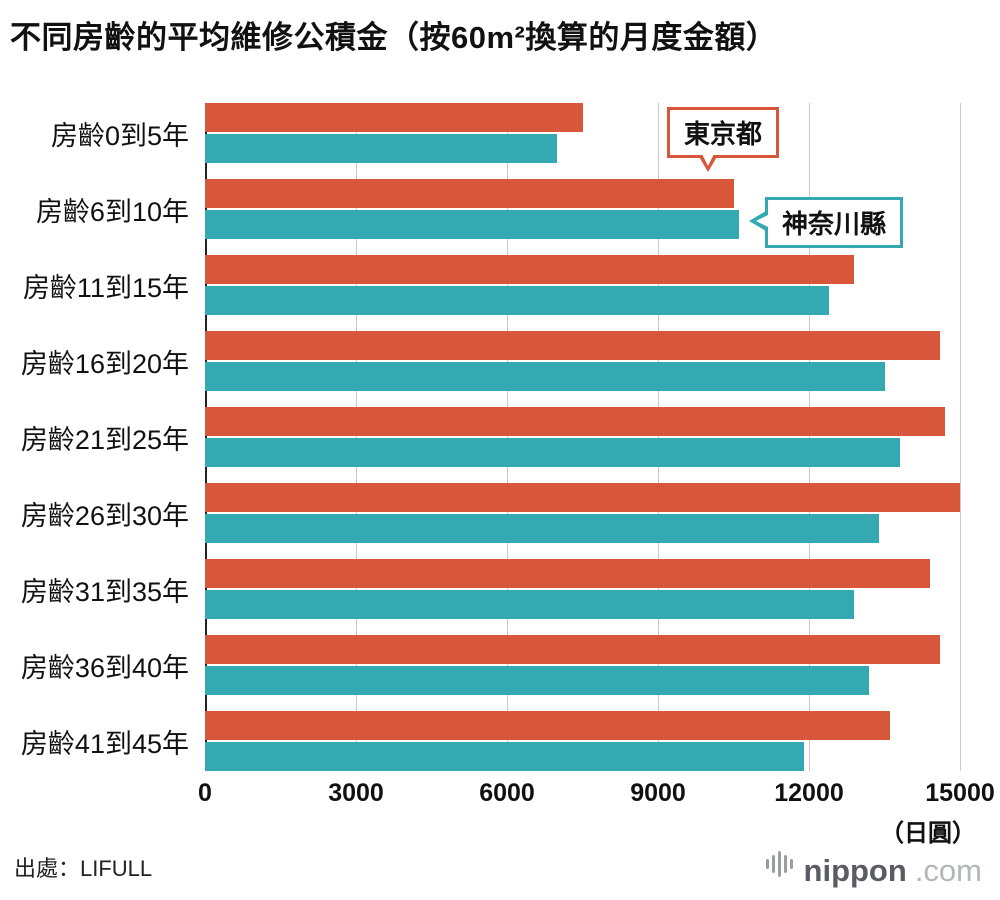 This screenshot has height=900, width=1000. I want to click on x-axis: （日圓） 0 3000 6000 9000 12000 15000, so click(596, 809).